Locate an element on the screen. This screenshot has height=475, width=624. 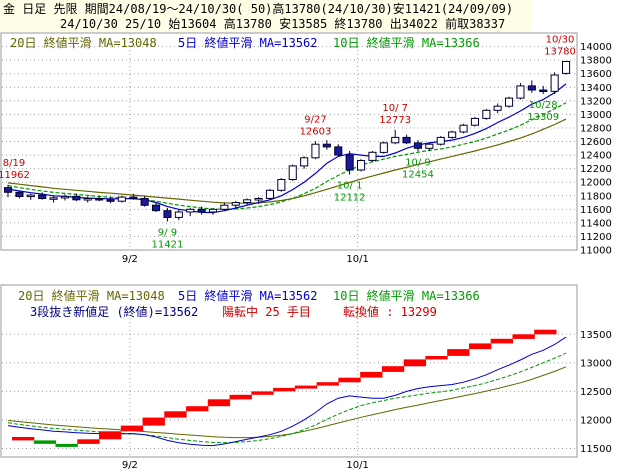
top-y-tick-label: 13200 is located at coordinates (596, 101).